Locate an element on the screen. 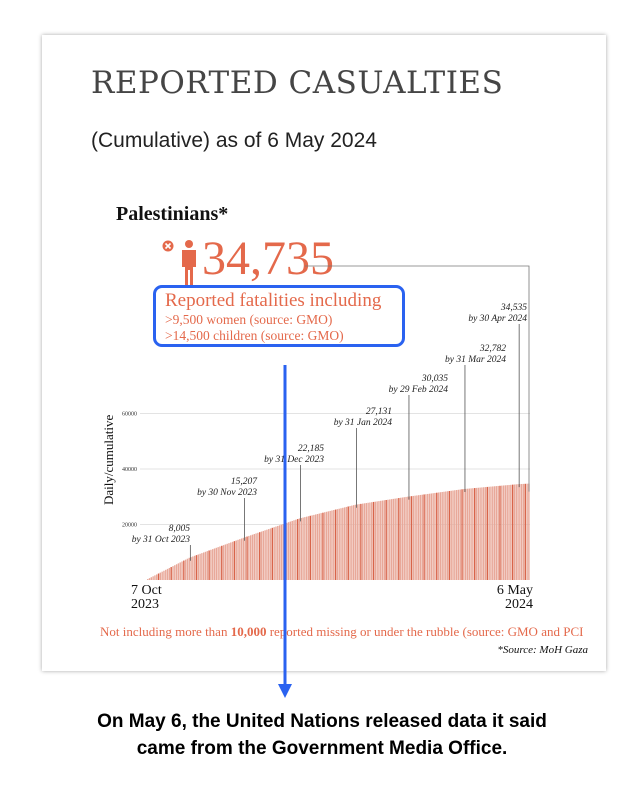  callout-children: >14,500 children (source: GMO) is located at coordinates (254, 335).